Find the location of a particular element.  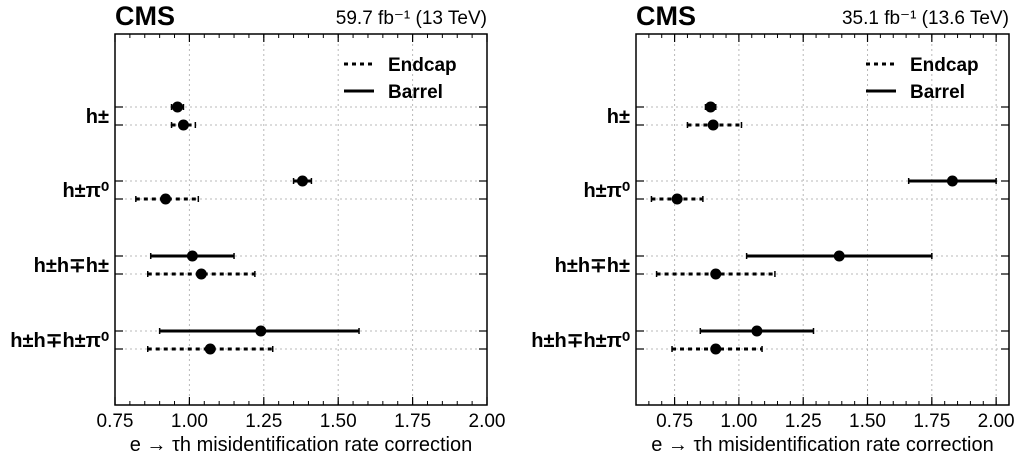

lumi-label: 59.7 fb⁻¹ (13 TeV) is located at coordinates (411, 18).